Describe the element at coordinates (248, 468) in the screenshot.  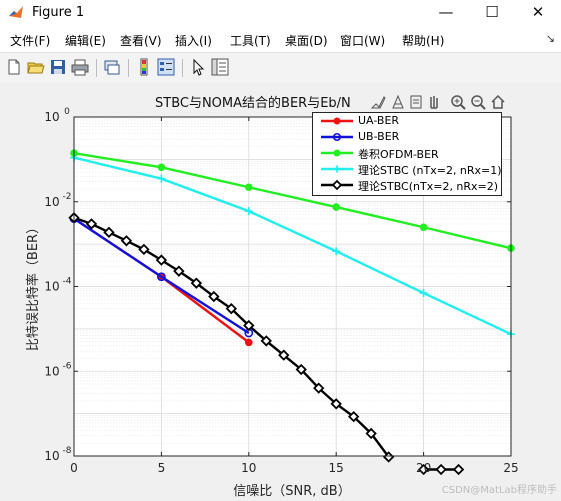
I see `x-tick-label: 10` at that location.